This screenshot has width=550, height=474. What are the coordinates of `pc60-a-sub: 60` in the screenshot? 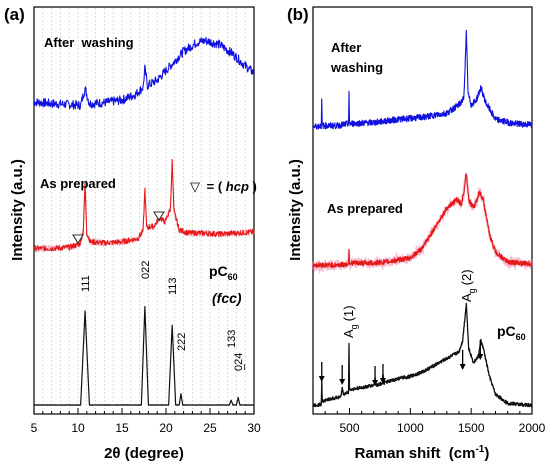 It's located at (233, 277).